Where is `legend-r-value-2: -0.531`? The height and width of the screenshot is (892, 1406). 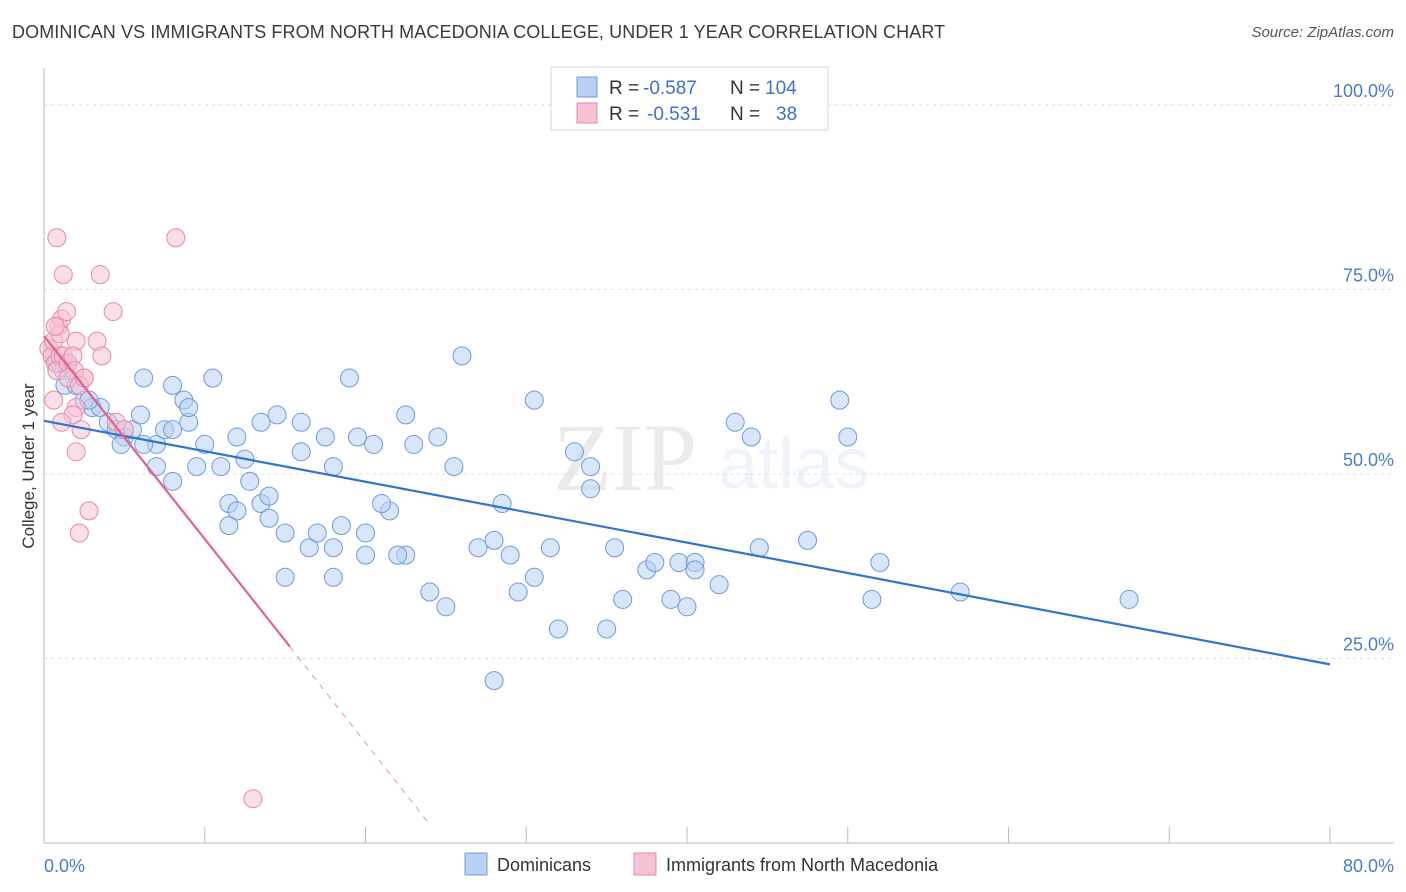 legend-r-value-2: -0.531 is located at coordinates (674, 114).